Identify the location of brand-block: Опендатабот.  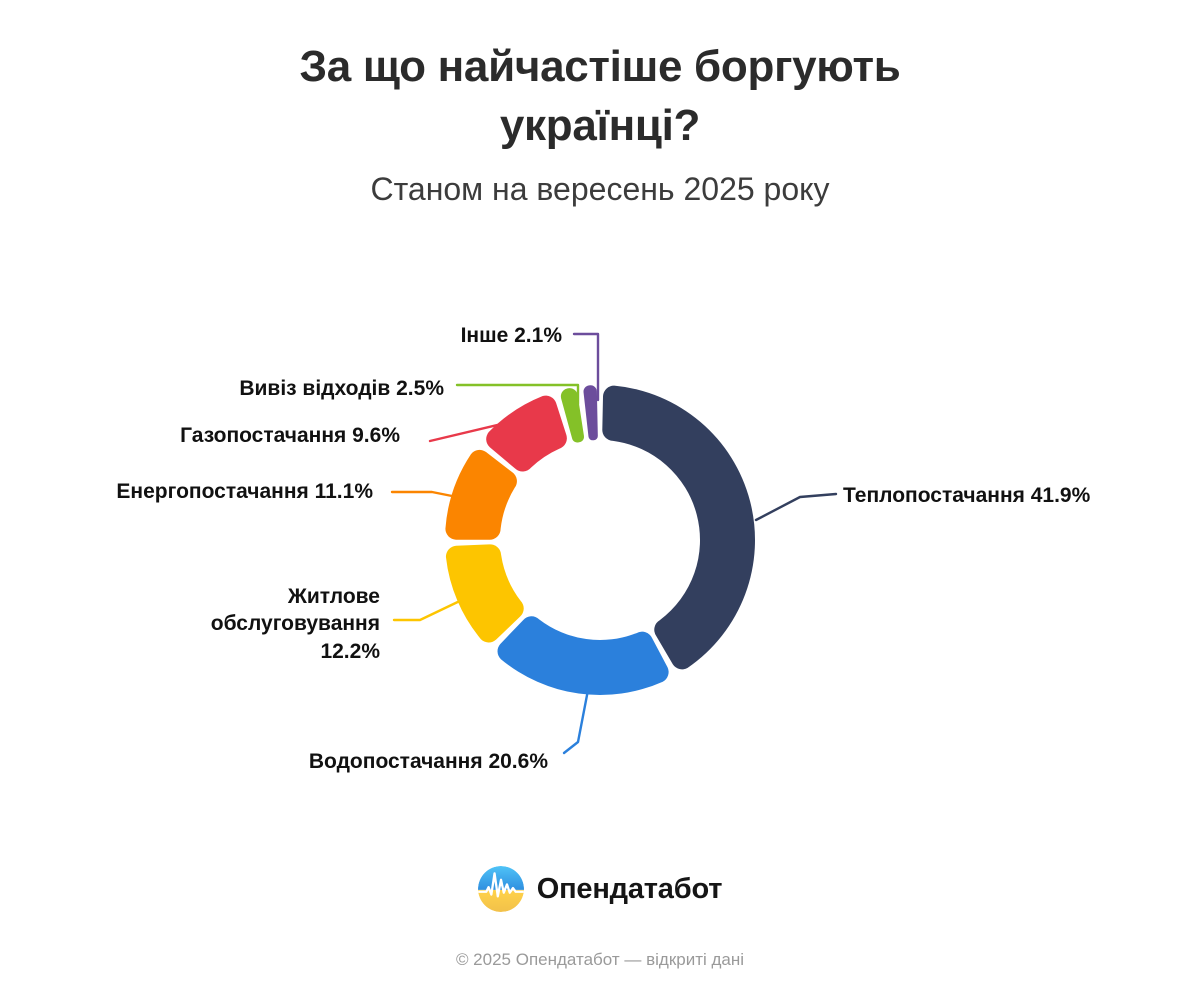
(600, 889).